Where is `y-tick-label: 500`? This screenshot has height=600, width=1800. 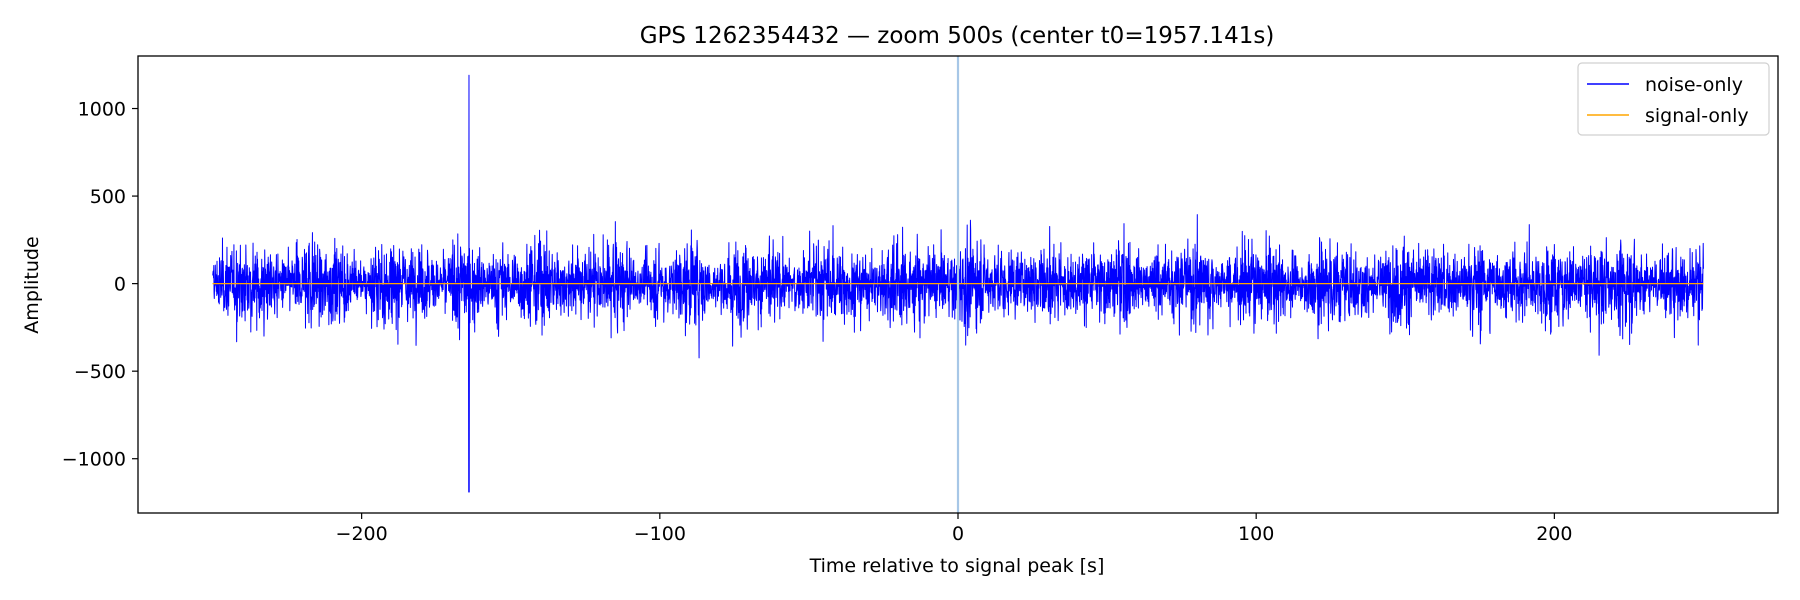 y-tick-label: 500 is located at coordinates (108, 197).